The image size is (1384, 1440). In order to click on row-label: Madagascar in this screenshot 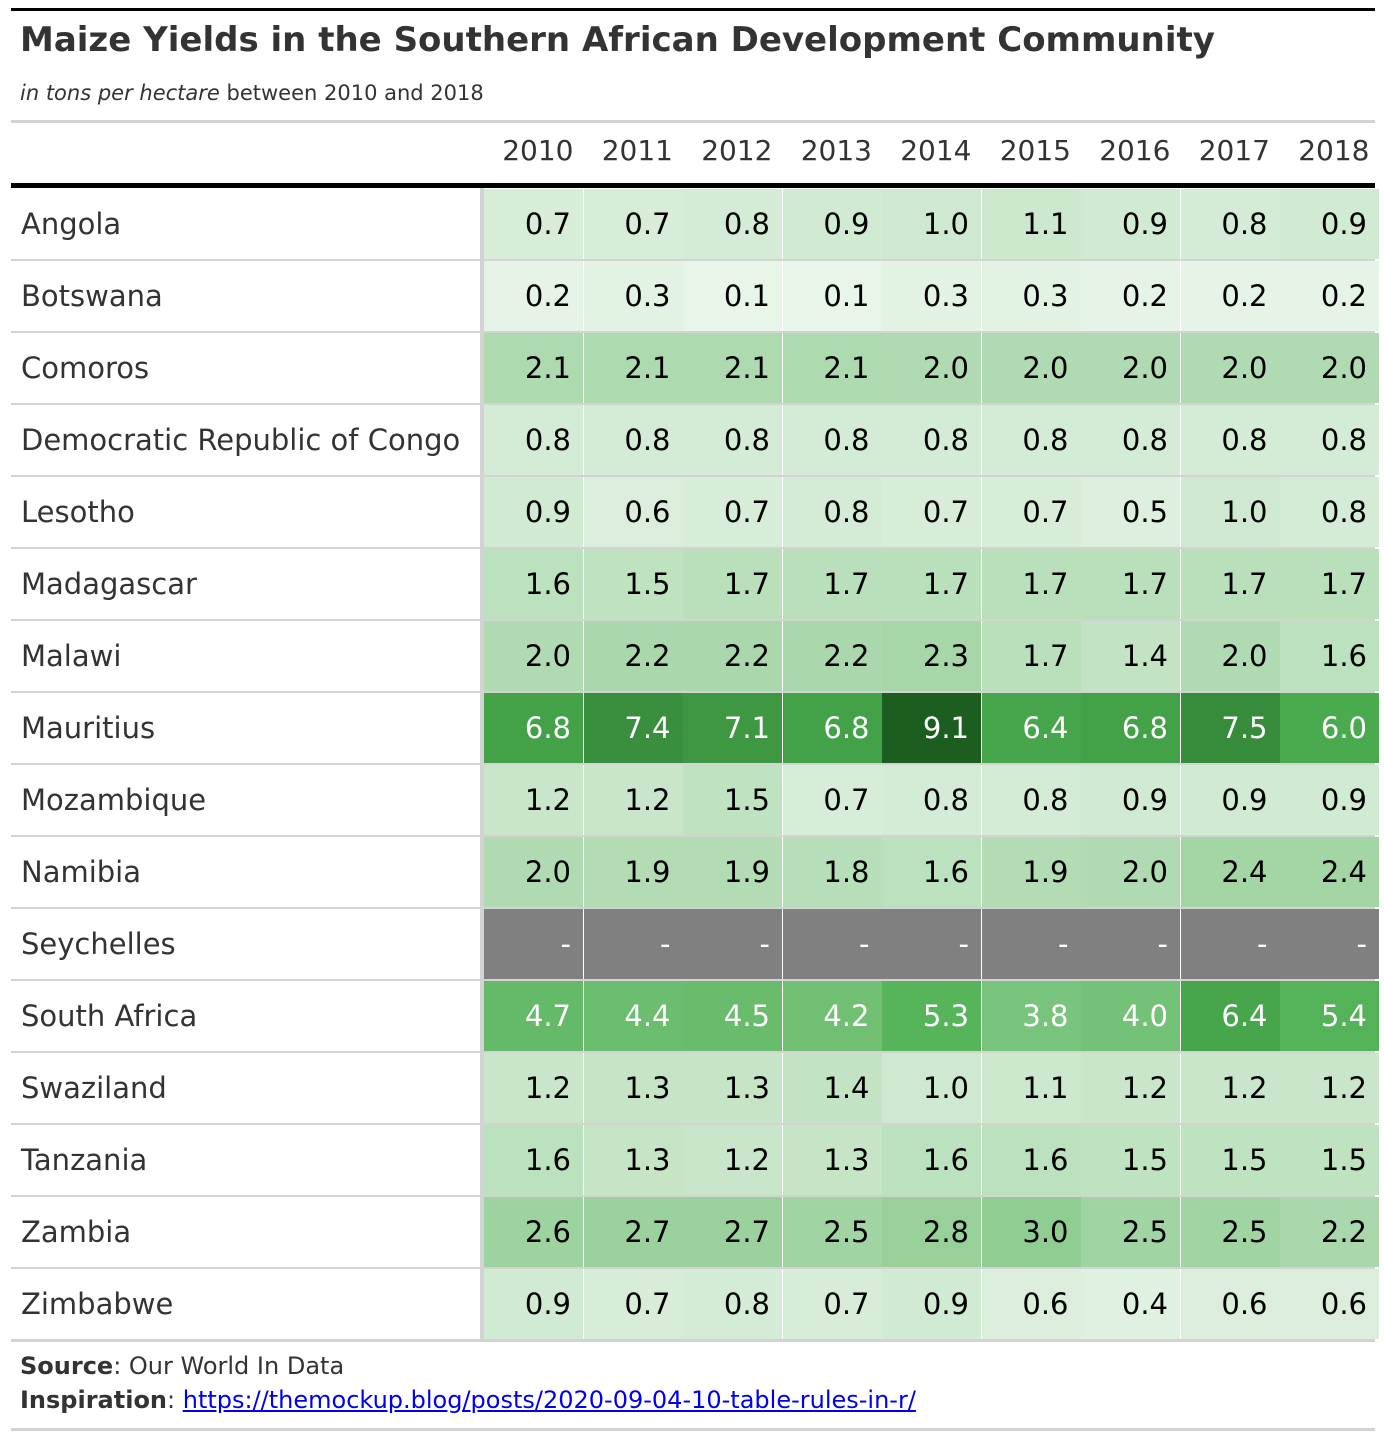, I will do `click(109, 584)`.